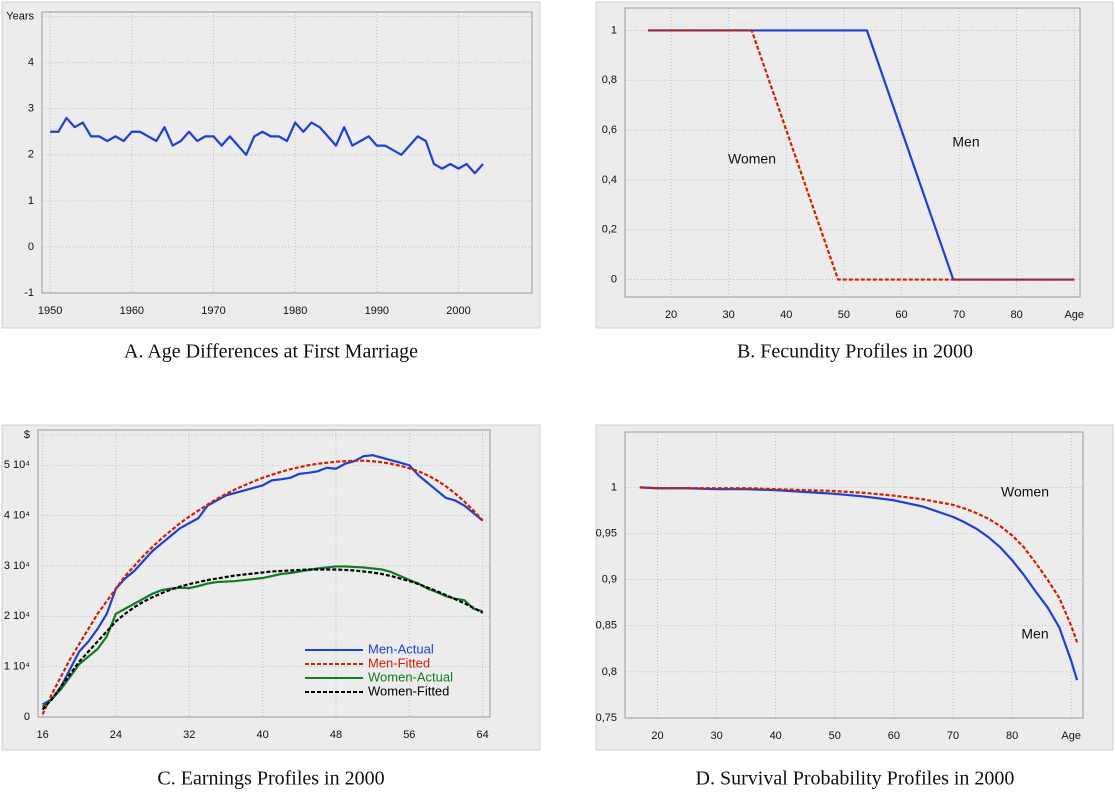  I want to click on y-tick-label: 2, so click(31, 155).